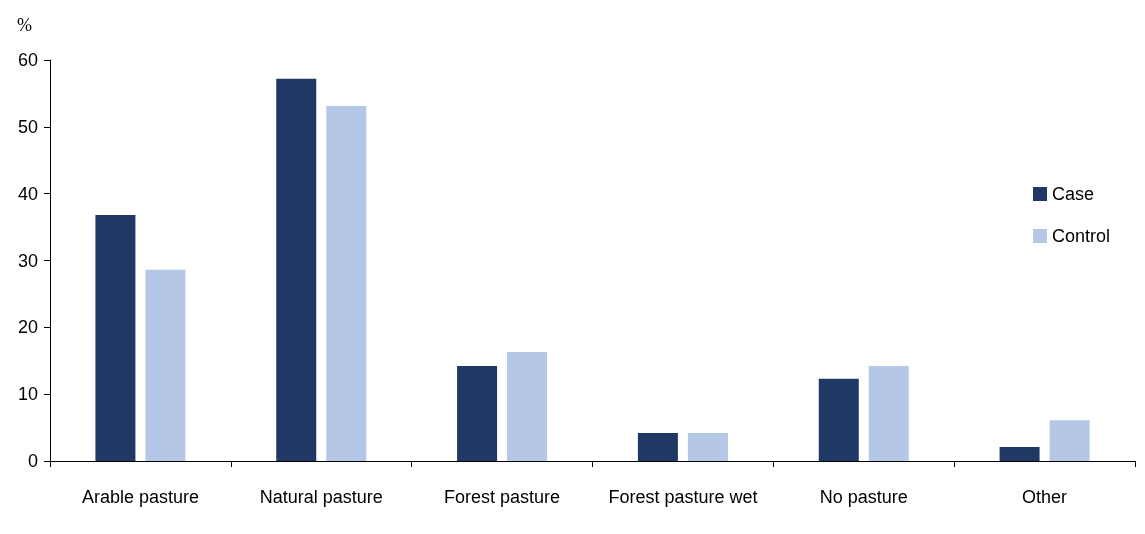  What do you see at coordinates (27, 260) in the screenshot?
I see `y-tick-label: 30` at bounding box center [27, 260].